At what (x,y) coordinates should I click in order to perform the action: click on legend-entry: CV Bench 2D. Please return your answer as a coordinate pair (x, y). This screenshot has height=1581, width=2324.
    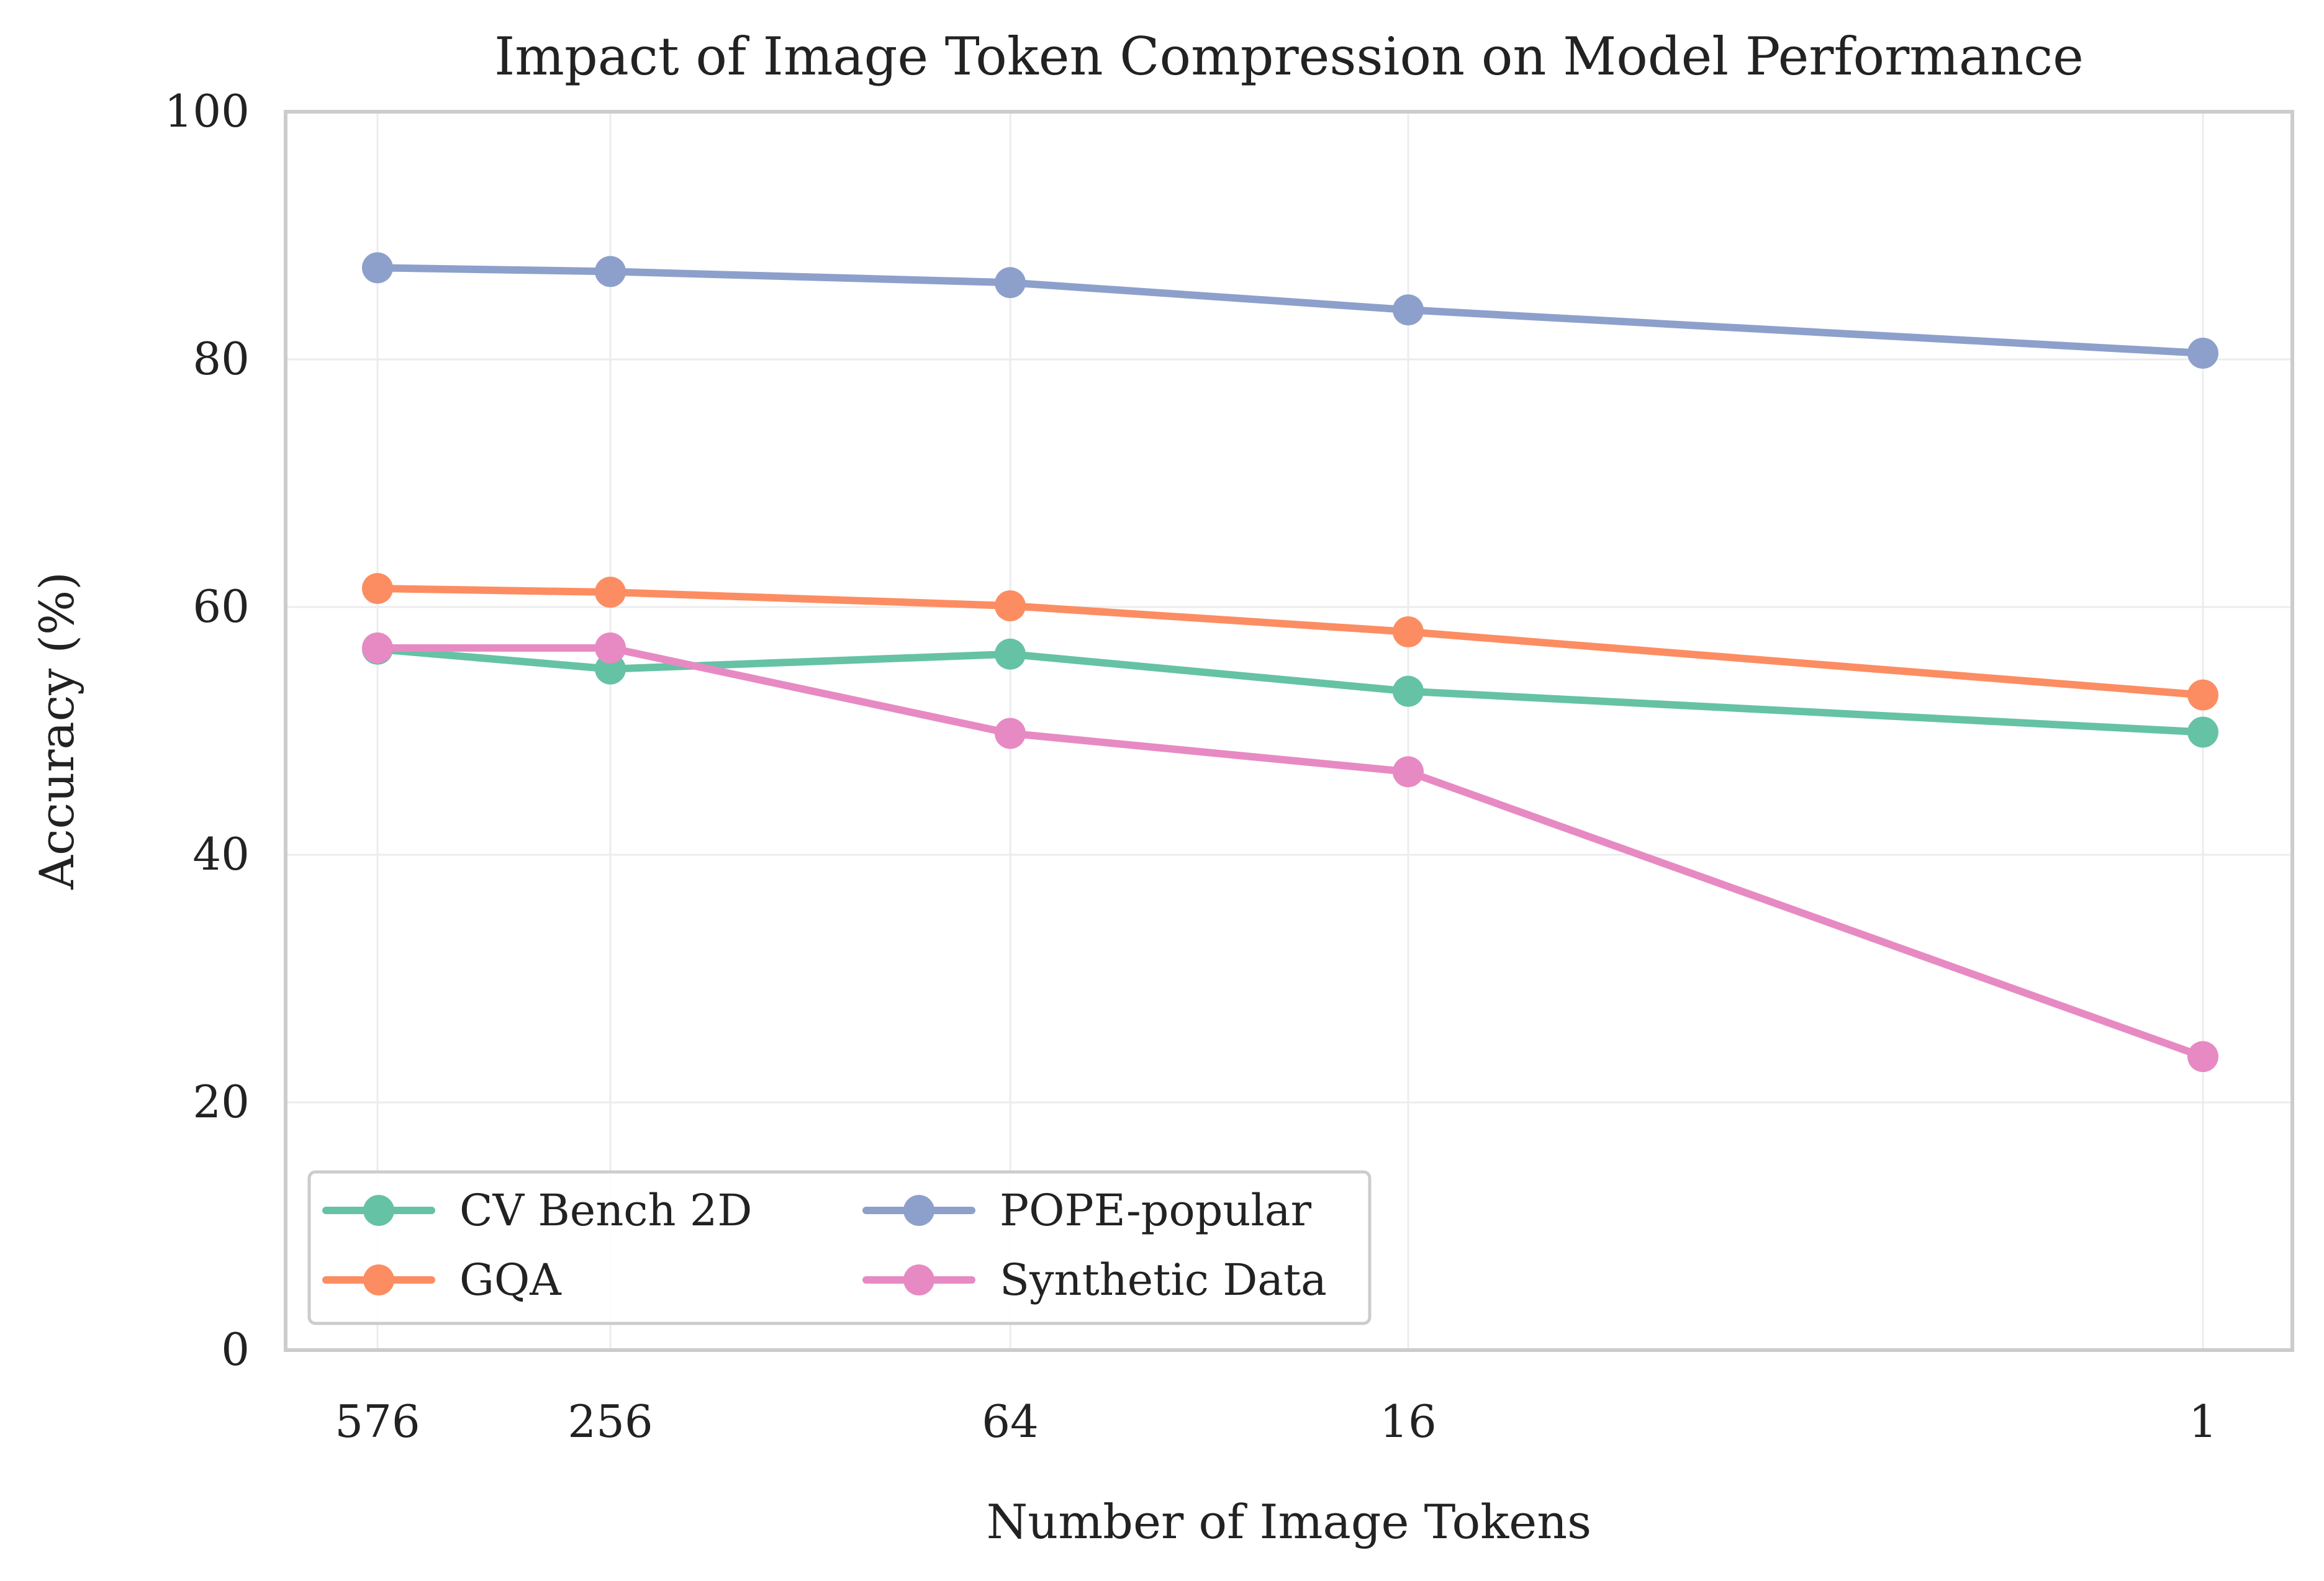
    Looking at the image, I should click on (537, 1210).